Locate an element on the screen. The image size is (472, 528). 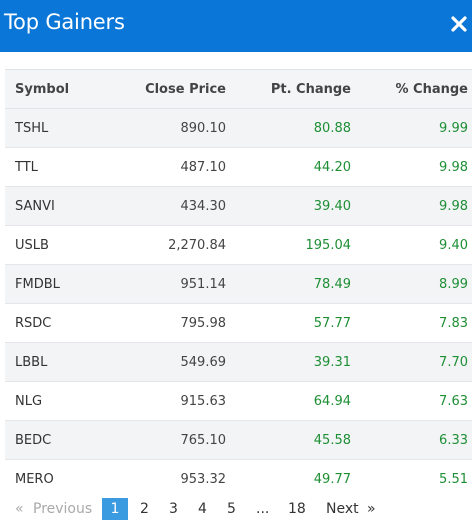
table-row: BEDC 765.10 45.58 6.33 is located at coordinates (238, 440).